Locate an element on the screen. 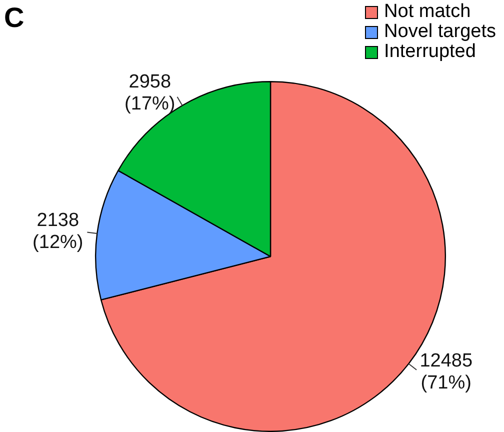  text: C is located at coordinates (14, 18).